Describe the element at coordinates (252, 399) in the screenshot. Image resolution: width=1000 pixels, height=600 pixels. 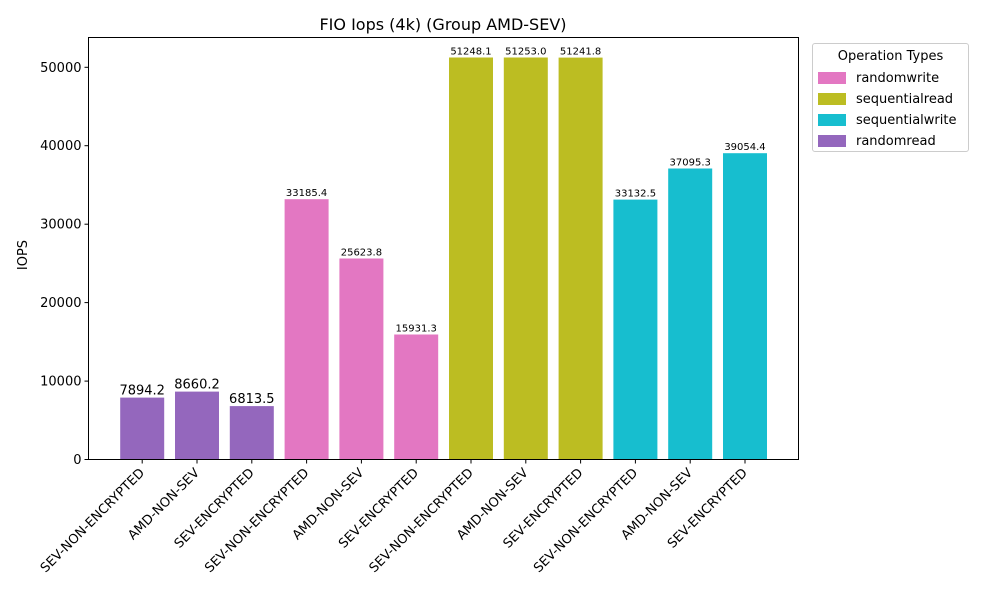
I see `bar-value-label: 6813.5` at that location.